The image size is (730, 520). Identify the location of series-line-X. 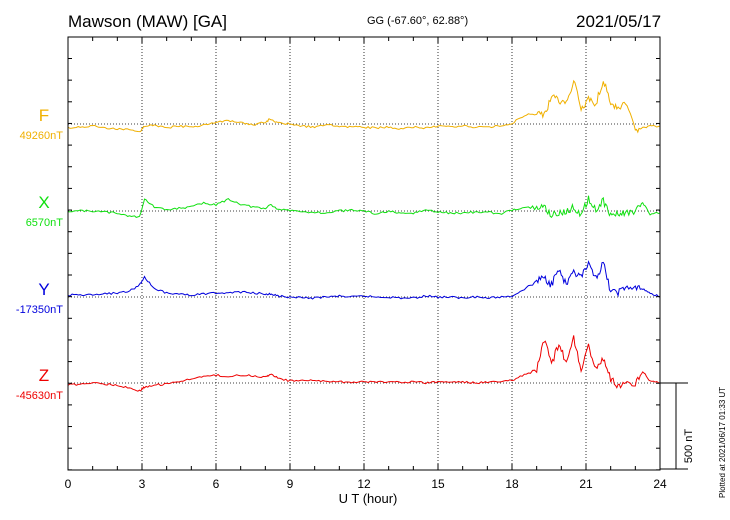
(364, 207).